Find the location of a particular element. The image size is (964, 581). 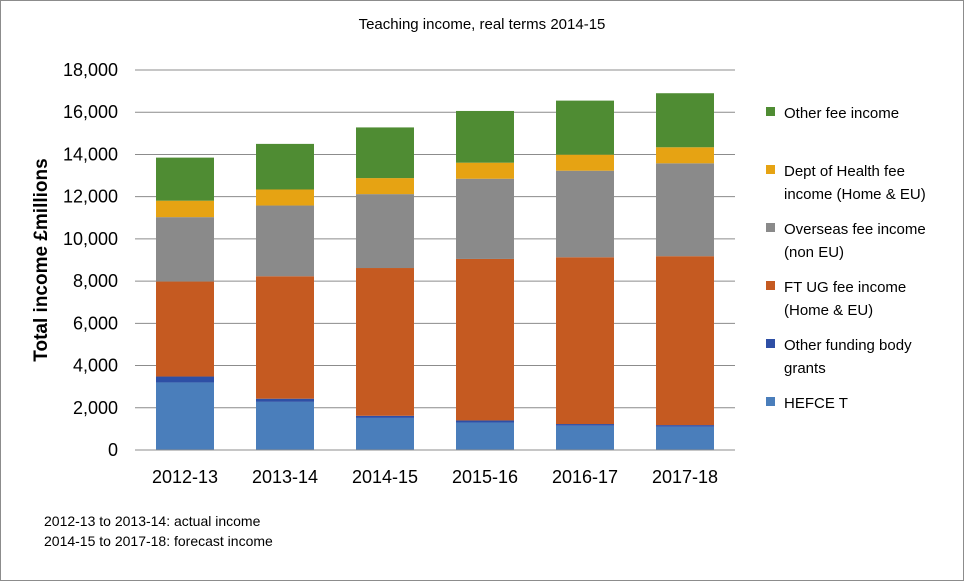

y-tick-label: 2,000 is located at coordinates (95, 408).